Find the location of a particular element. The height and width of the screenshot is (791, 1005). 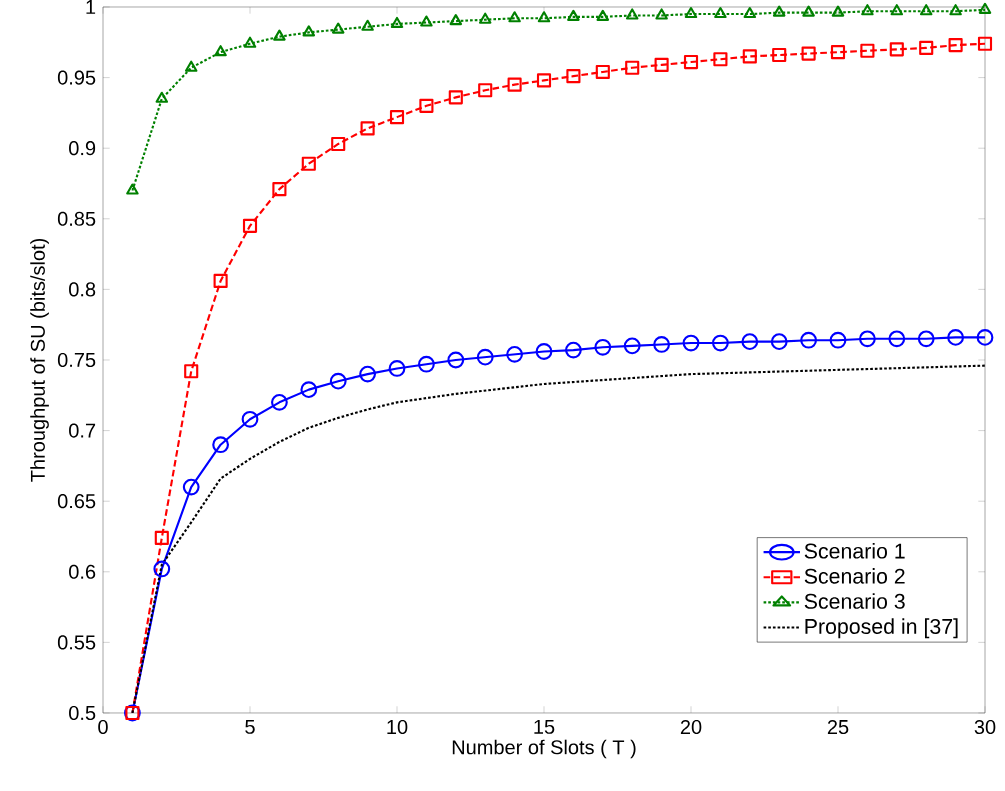

x-tick-label: 30 is located at coordinates (985, 727).